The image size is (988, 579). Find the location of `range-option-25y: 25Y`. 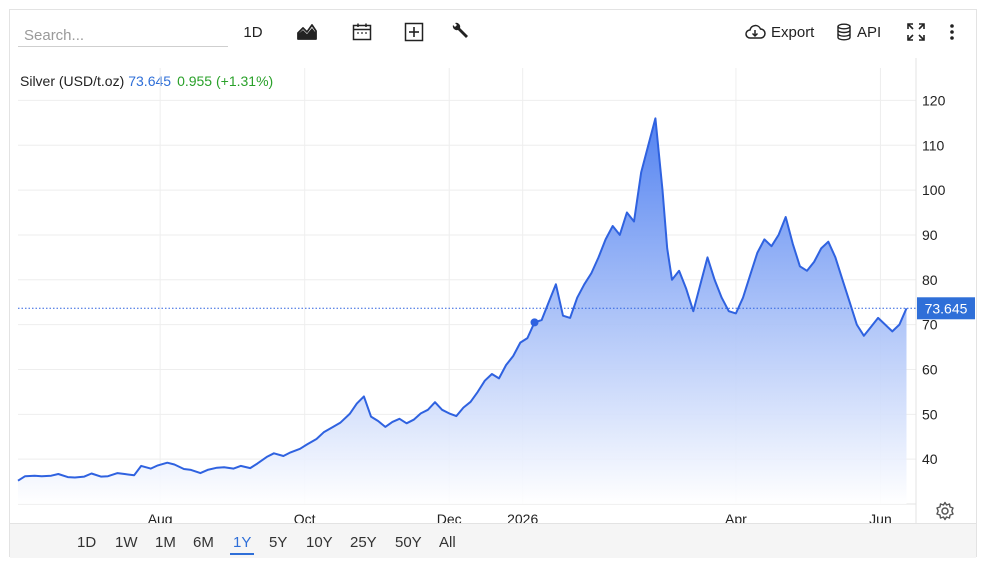

range-option-25y: 25Y is located at coordinates (363, 542).